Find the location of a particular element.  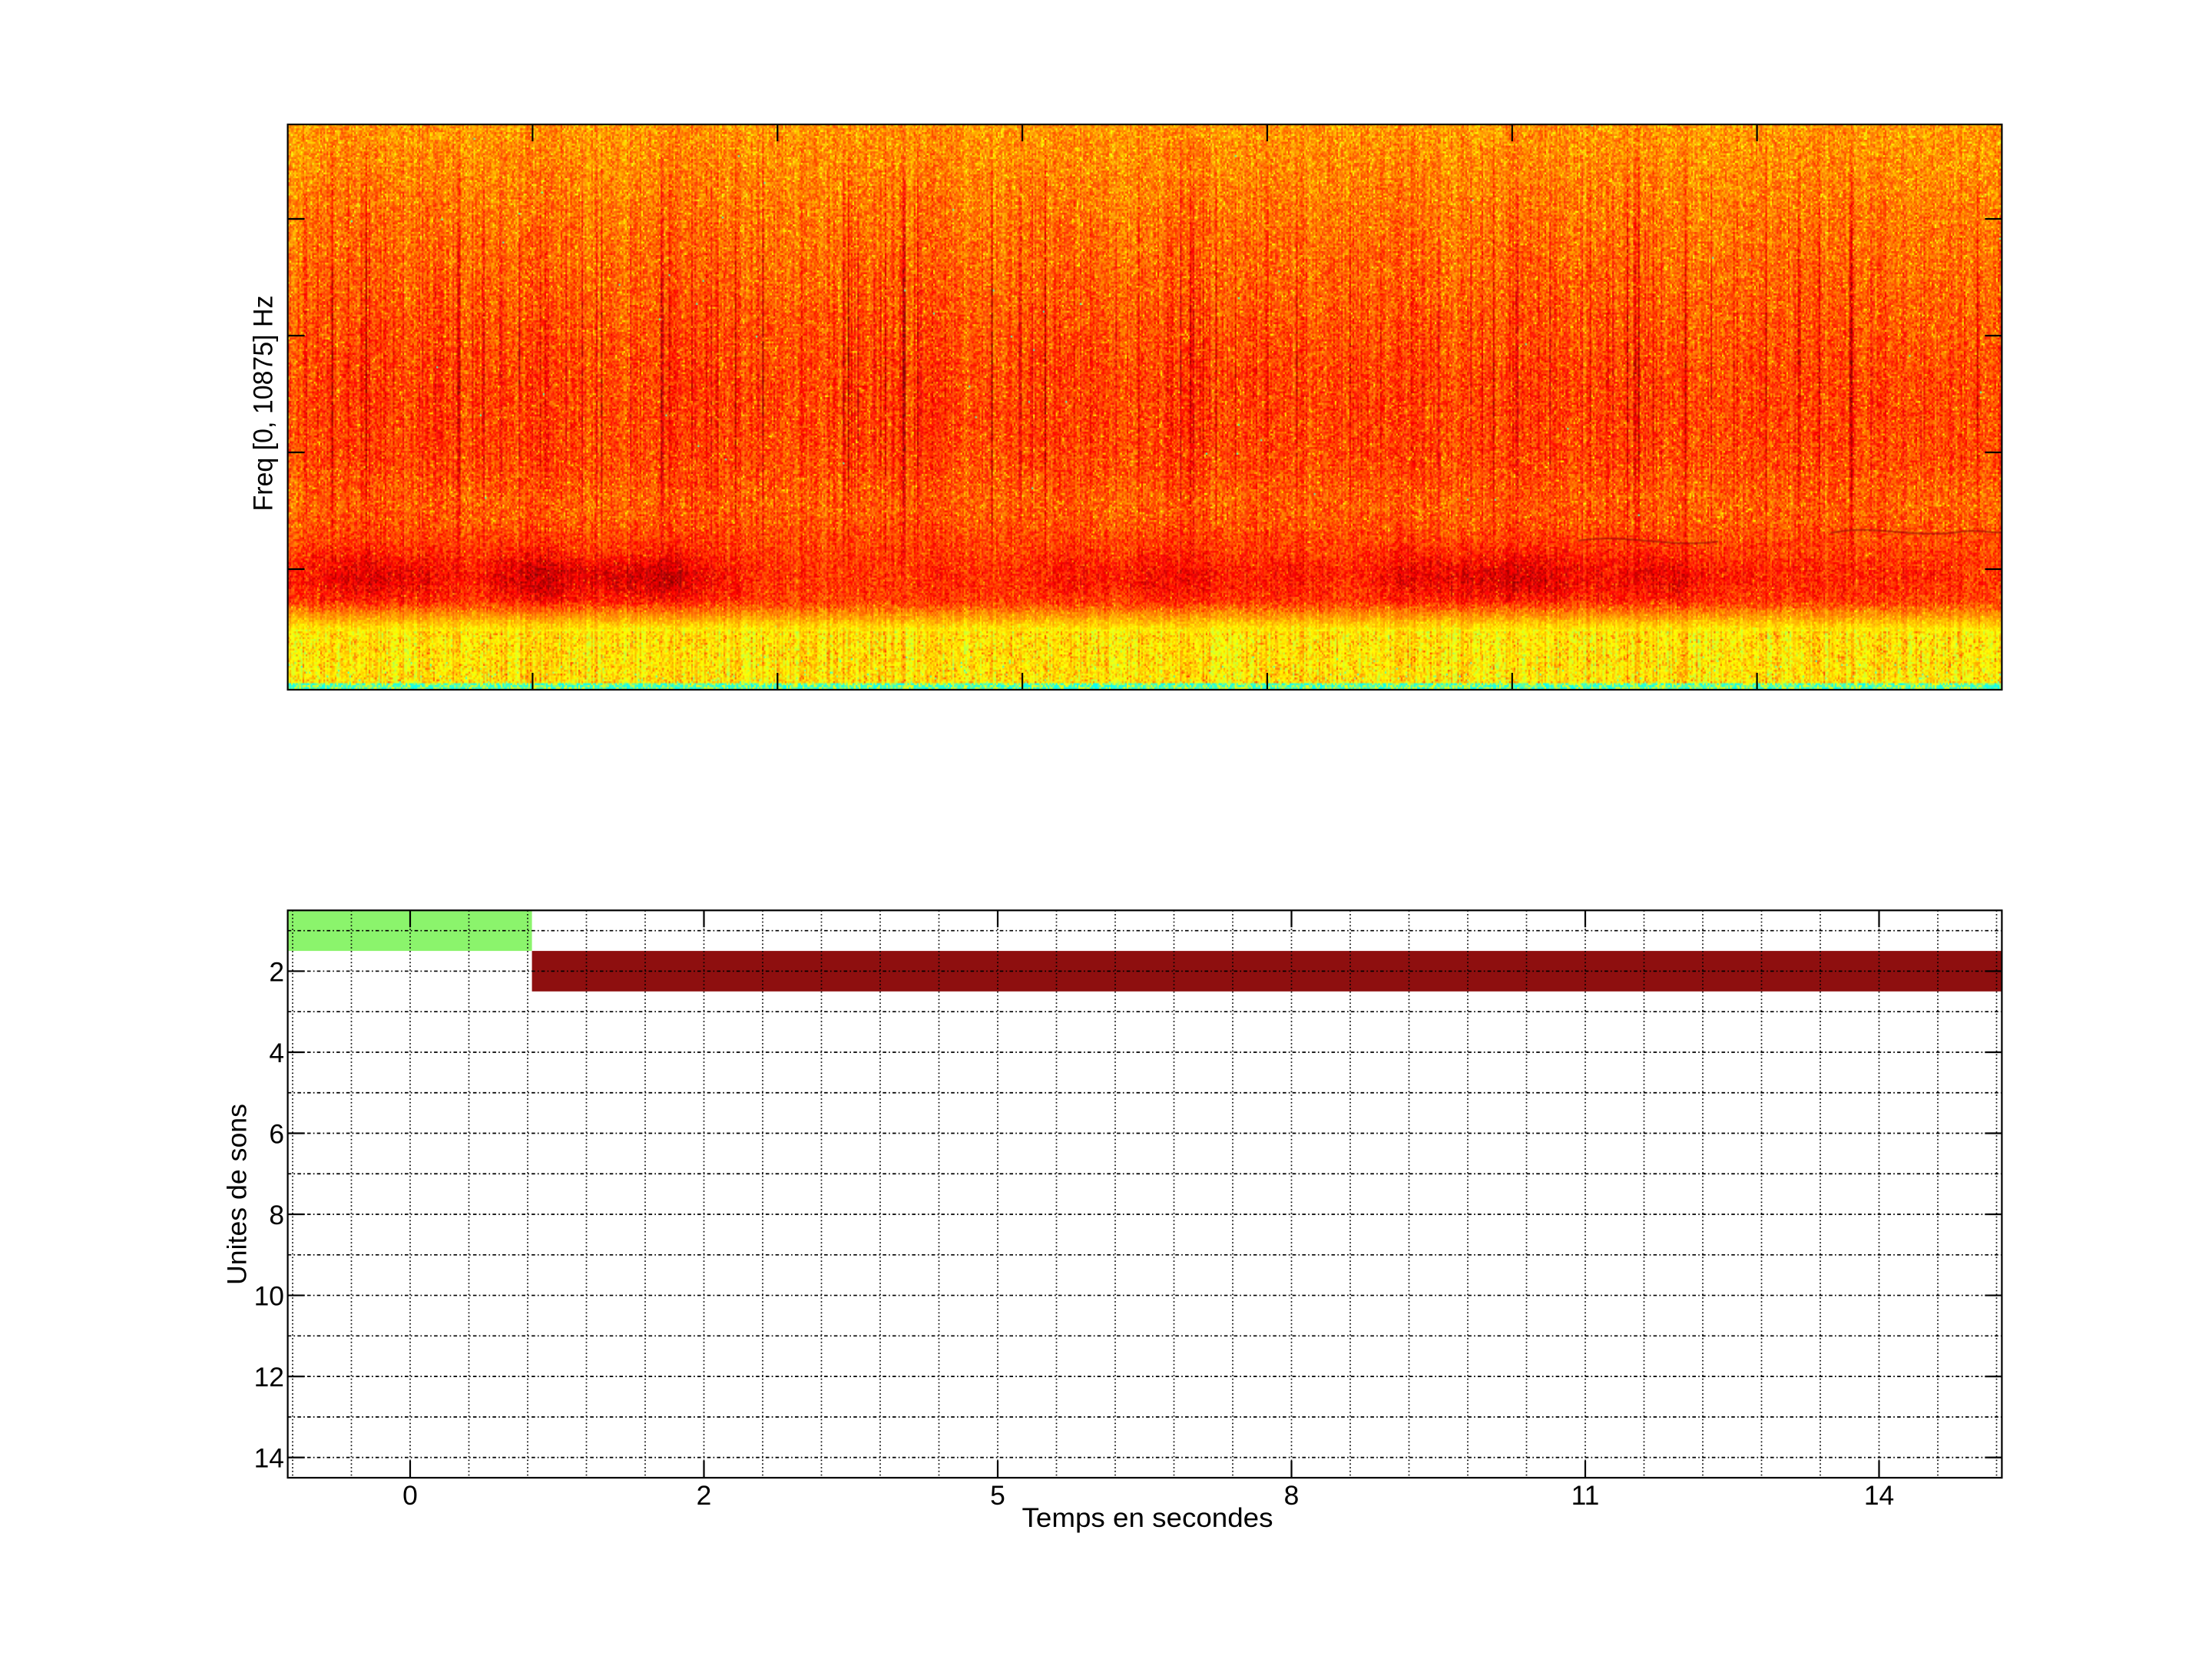

svg-text: 11 is located at coordinates (1585, 1495).